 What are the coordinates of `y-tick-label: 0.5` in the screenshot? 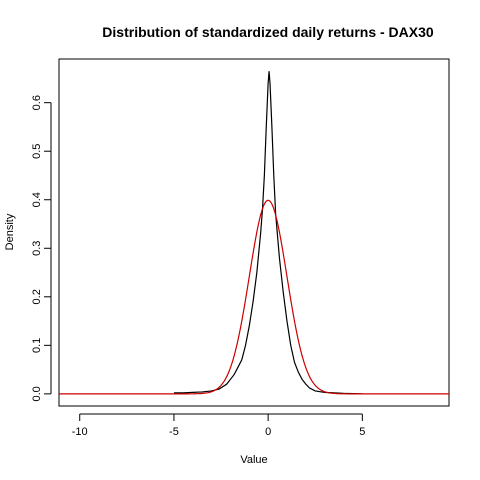 It's located at (37, 151).